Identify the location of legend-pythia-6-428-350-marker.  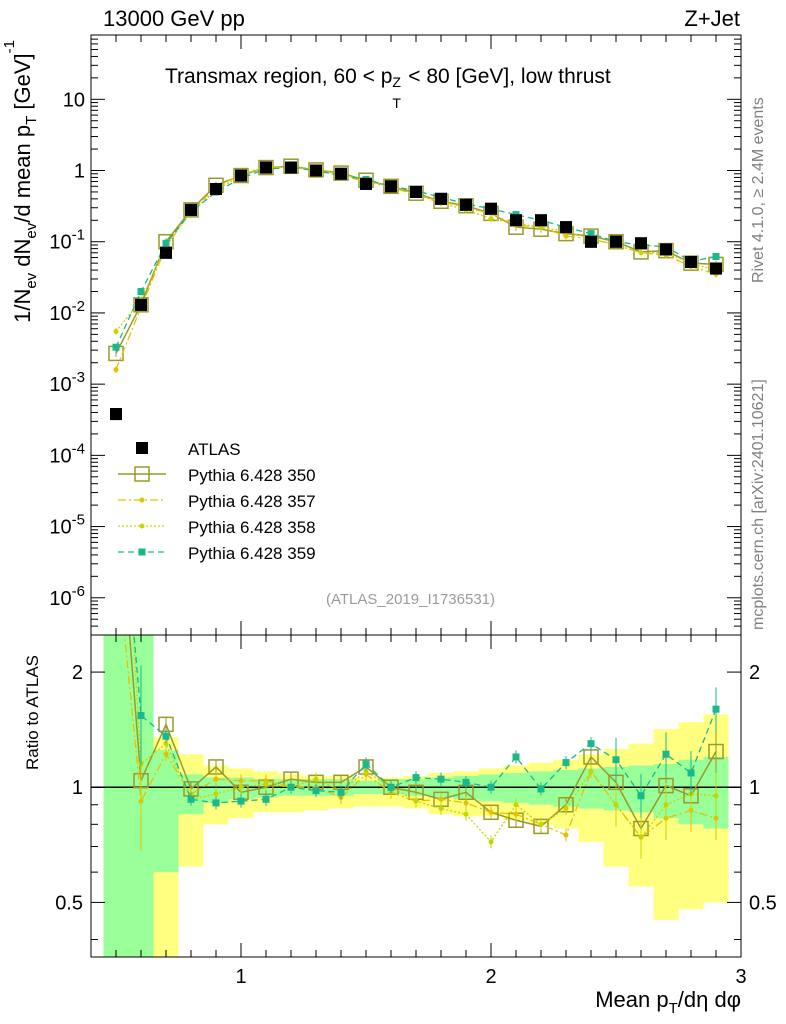
(142, 474).